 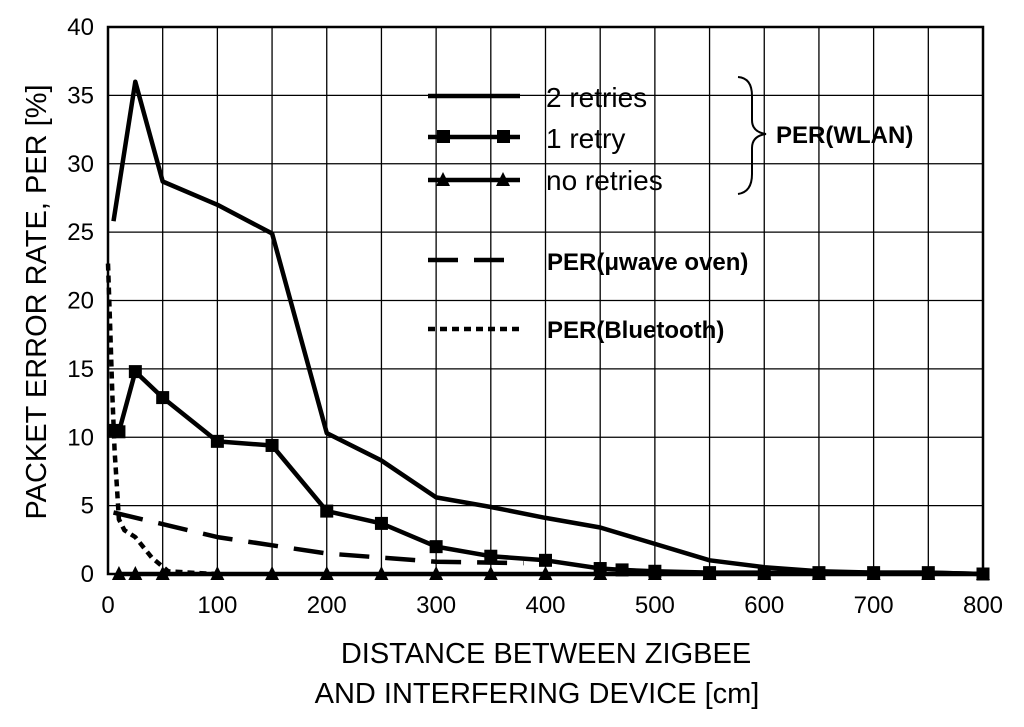 What do you see at coordinates (503, 136) in the screenshot?
I see `legend-marker-1-retry-b` at bounding box center [503, 136].